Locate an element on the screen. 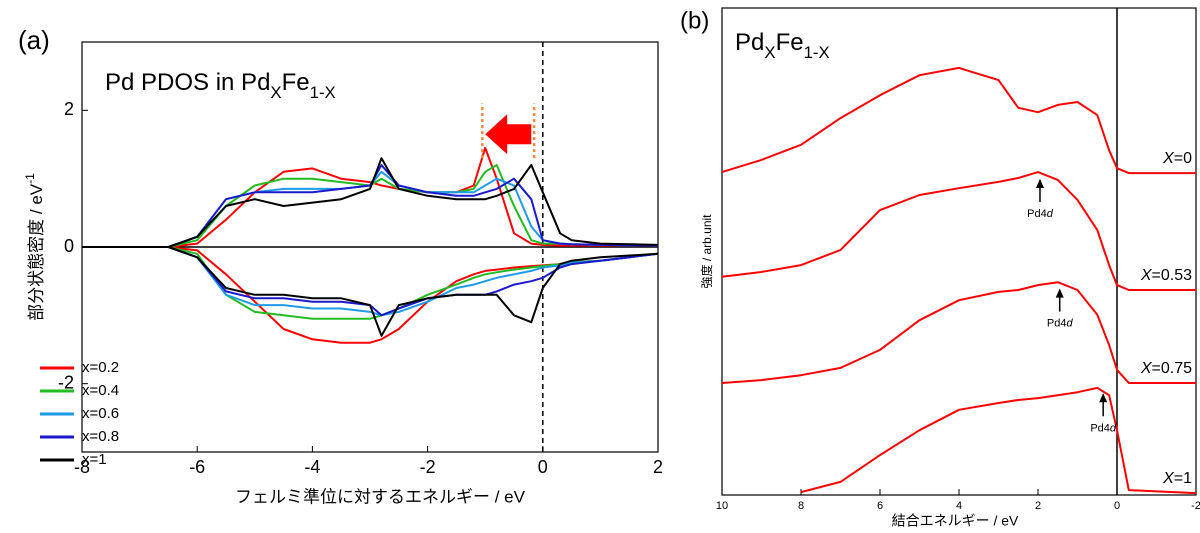 This screenshot has width=1200, height=533. x-tick-label: 4 is located at coordinates (959, 506).